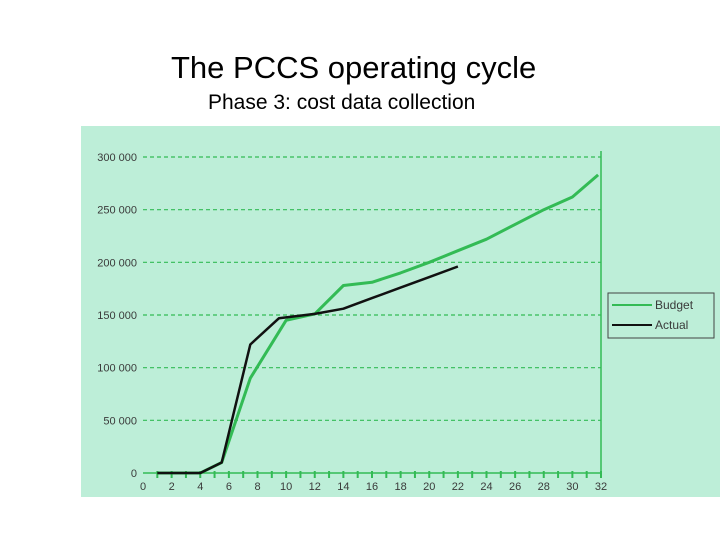  What do you see at coordinates (286, 487) in the screenshot?
I see `x-tick-label: 10` at bounding box center [286, 487].